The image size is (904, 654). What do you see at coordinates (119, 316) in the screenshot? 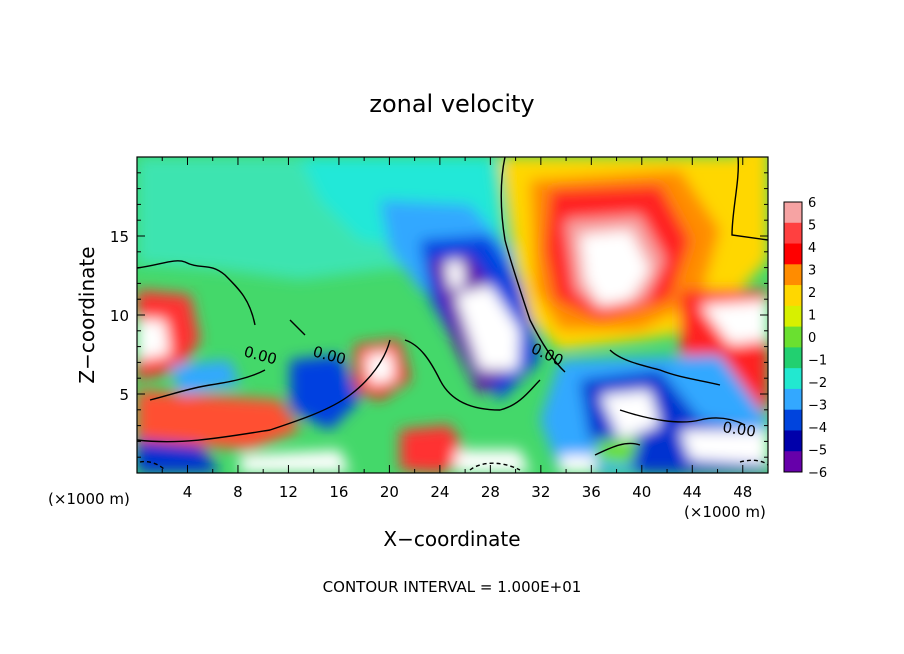
I see `y-tick-label: 10` at bounding box center [119, 316].